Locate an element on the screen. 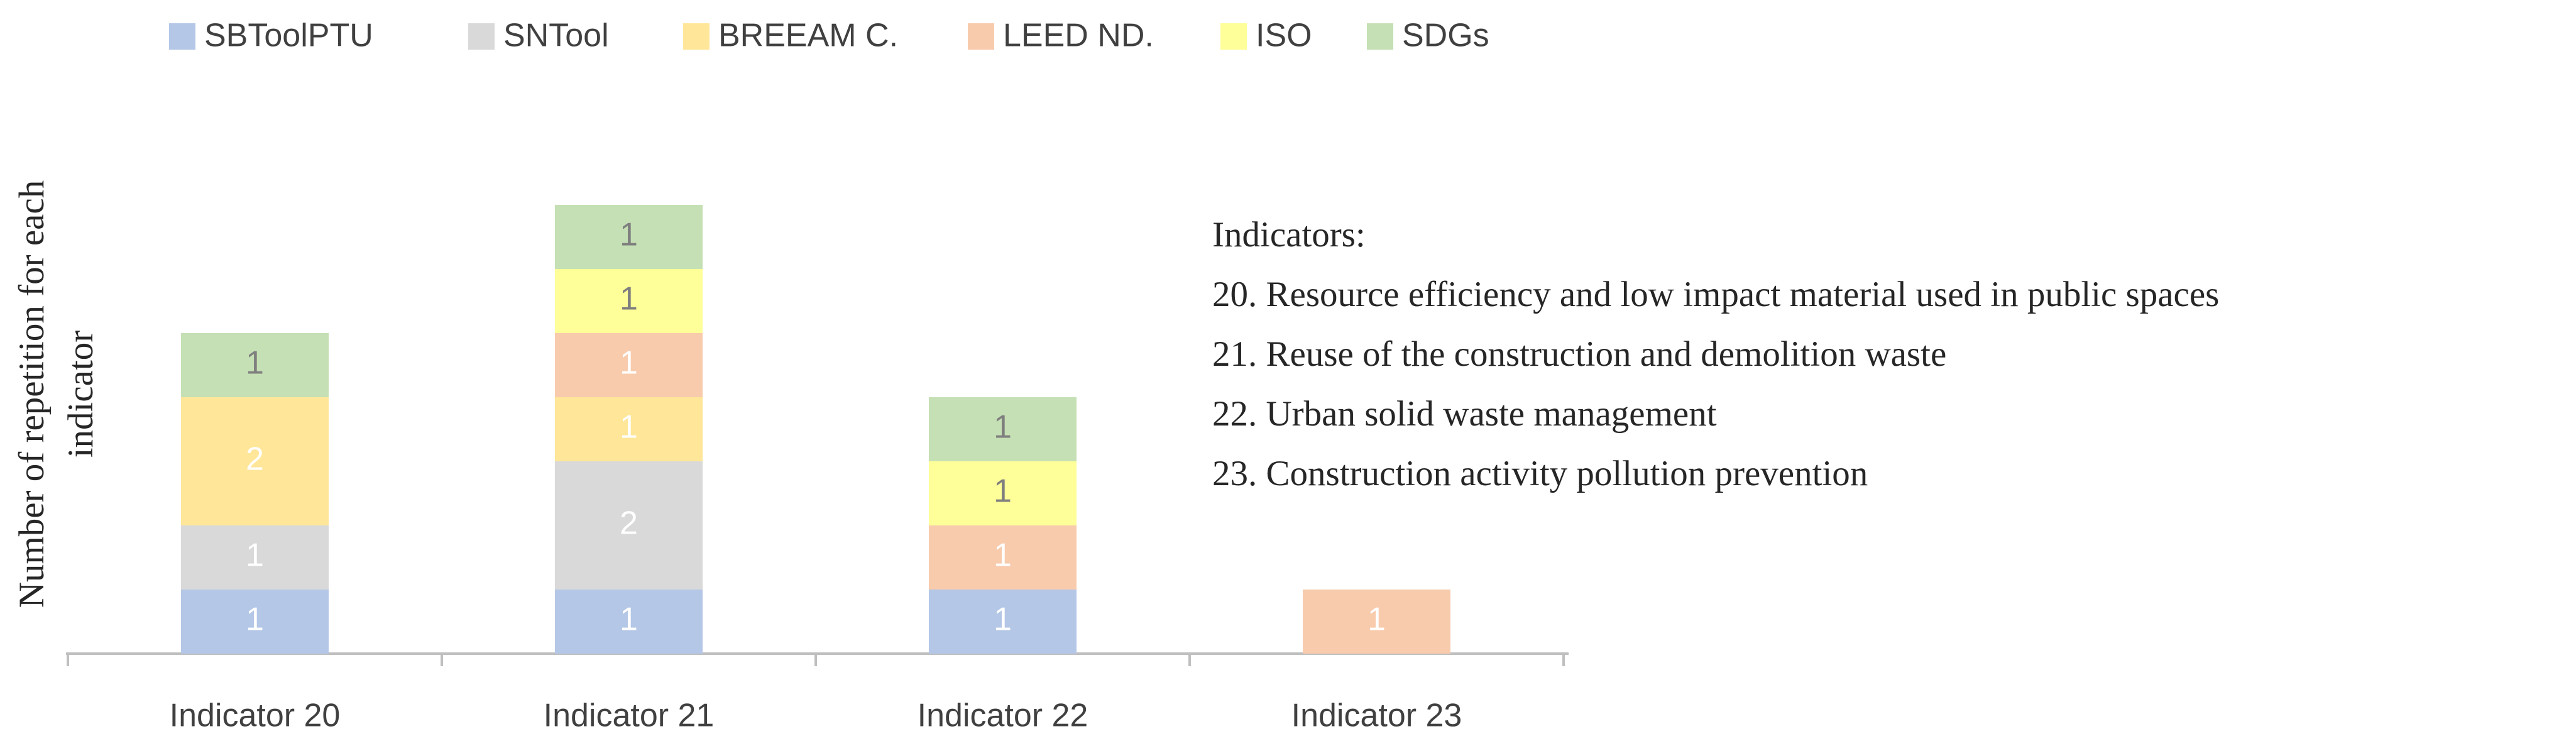 This screenshot has height=741, width=2576. y-axis-label: indicator is located at coordinates (81, 394).